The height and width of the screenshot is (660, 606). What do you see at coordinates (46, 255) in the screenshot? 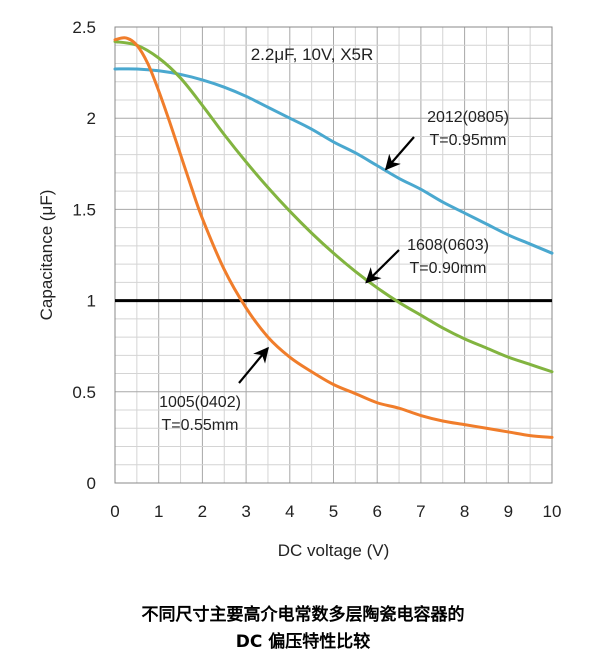
I see `y-axis-label: Capacitance (μF)` at bounding box center [46, 255].